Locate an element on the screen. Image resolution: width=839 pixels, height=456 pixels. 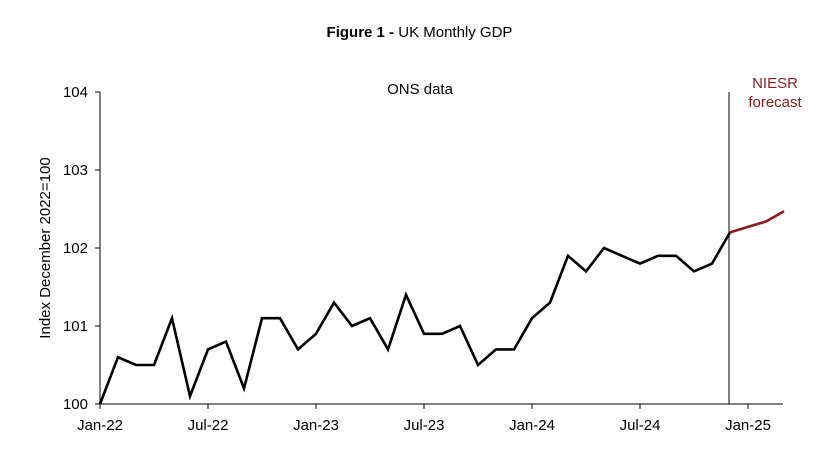
niesr-annotation-line2: forecast is located at coordinates (775, 102).